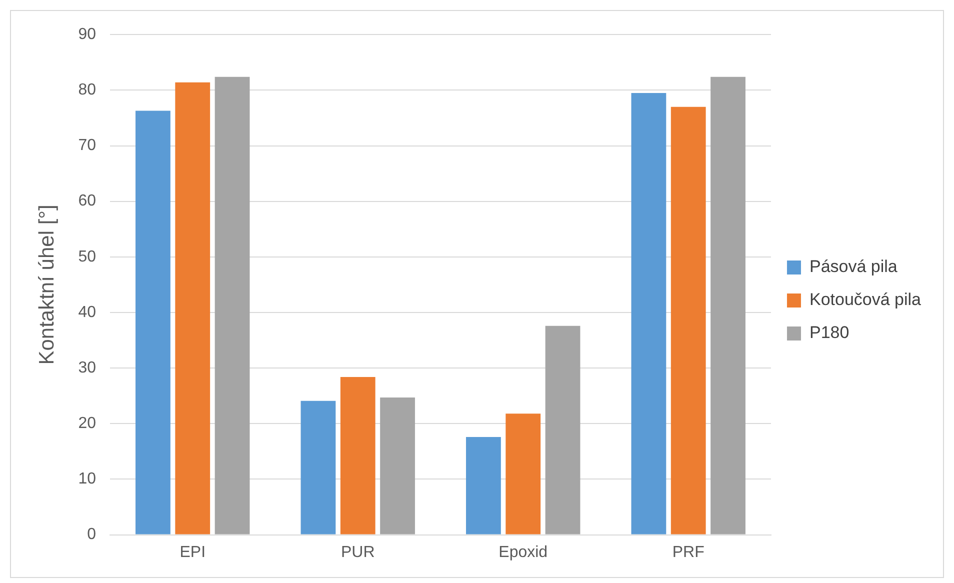  I want to click on y-tick-label: 0, so click(91, 535).